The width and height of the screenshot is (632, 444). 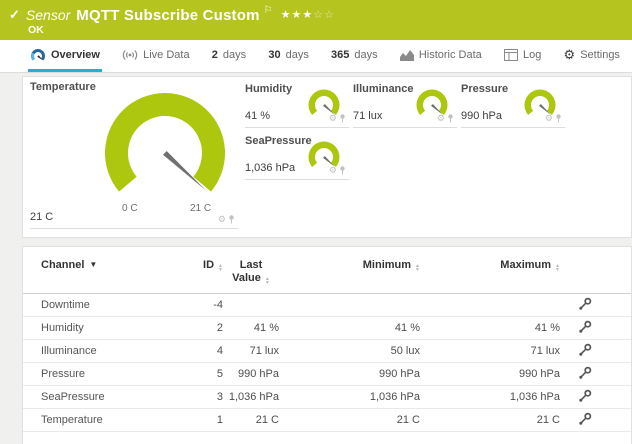 I want to click on tab-label: Overview, so click(x=75, y=54).